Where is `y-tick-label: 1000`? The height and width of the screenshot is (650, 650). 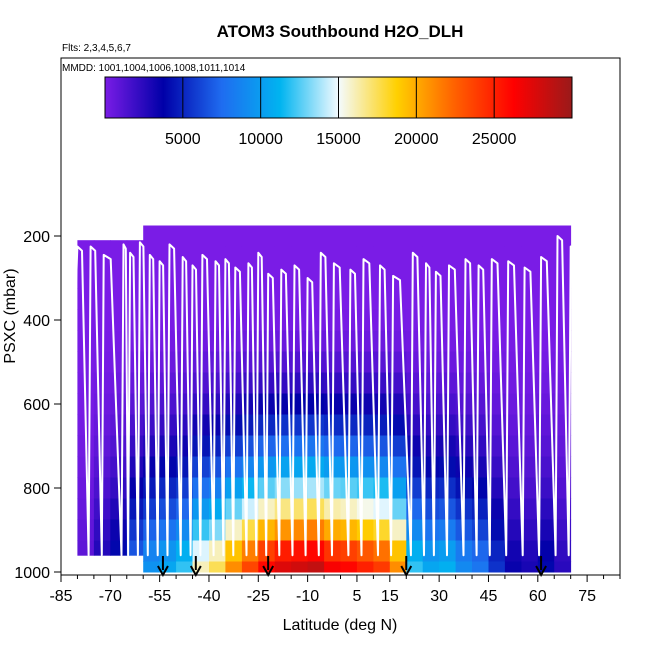
y-tick-label: 1000 is located at coordinates (32, 573).